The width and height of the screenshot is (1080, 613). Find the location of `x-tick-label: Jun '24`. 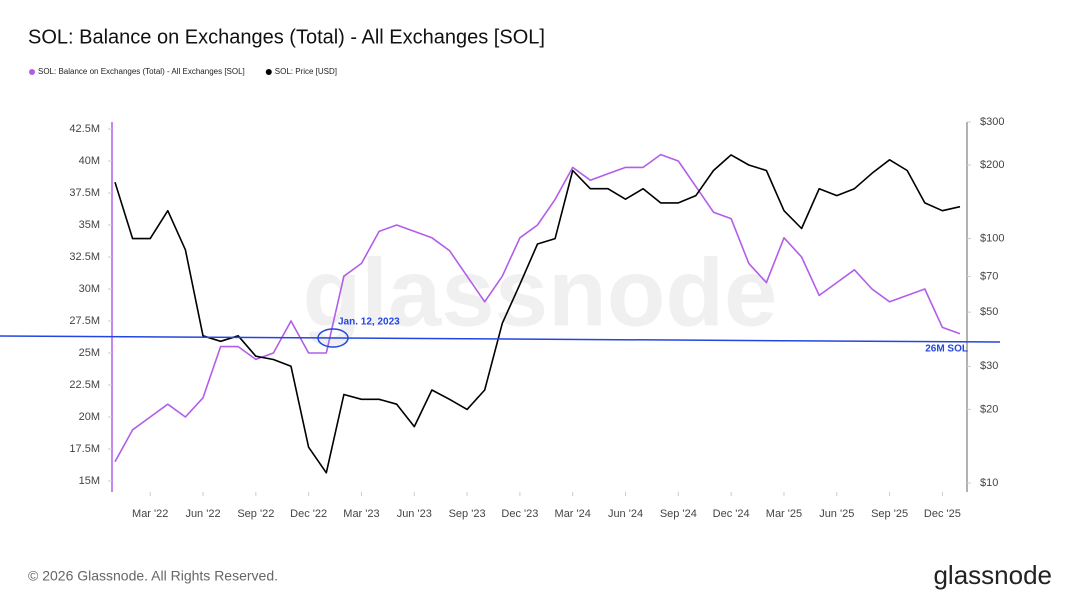

x-tick-label: Jun '24 is located at coordinates (625, 514).